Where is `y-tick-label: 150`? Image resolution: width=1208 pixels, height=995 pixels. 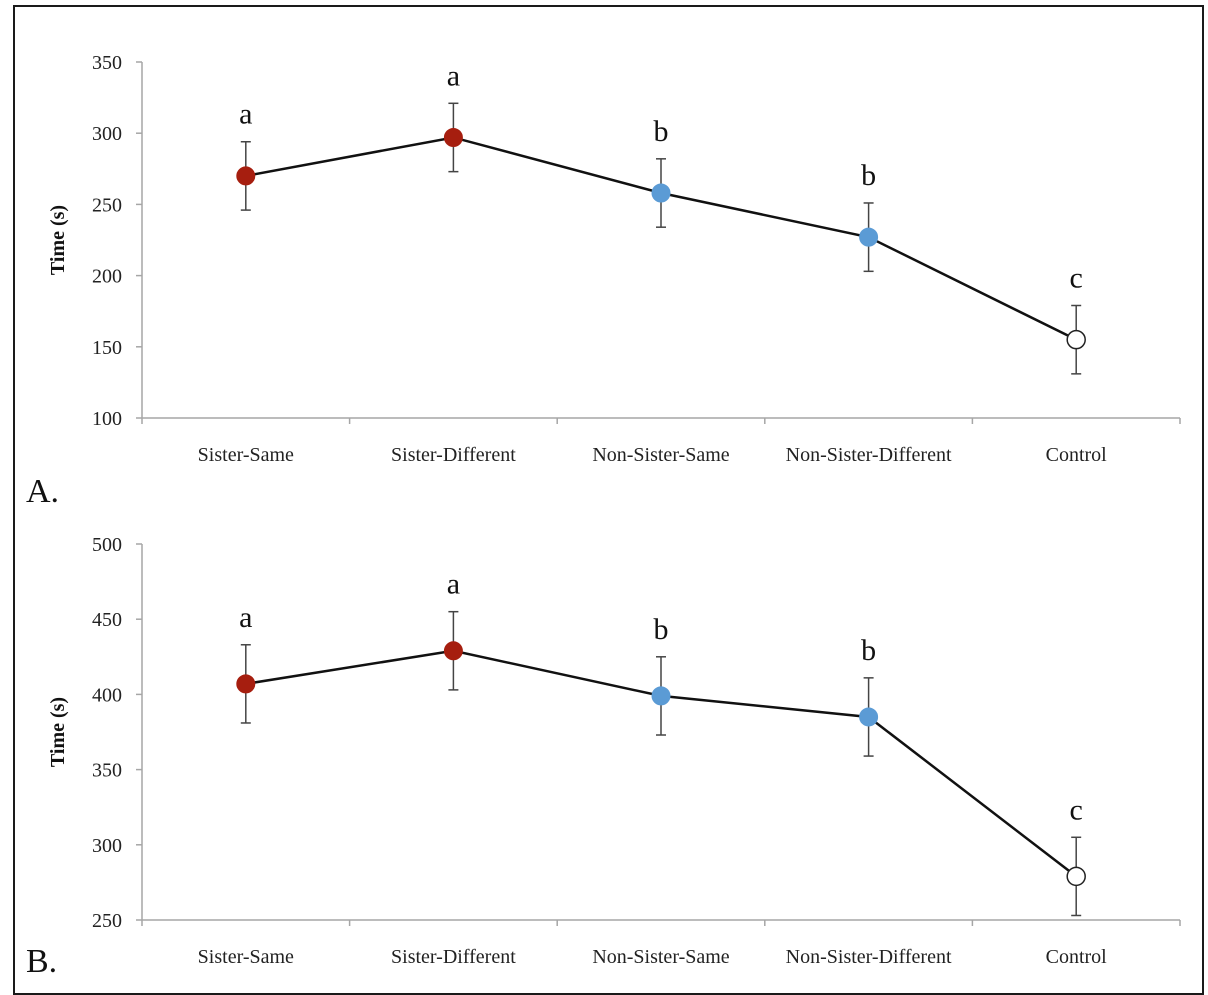
y-tick-label: 150 is located at coordinates (107, 348).